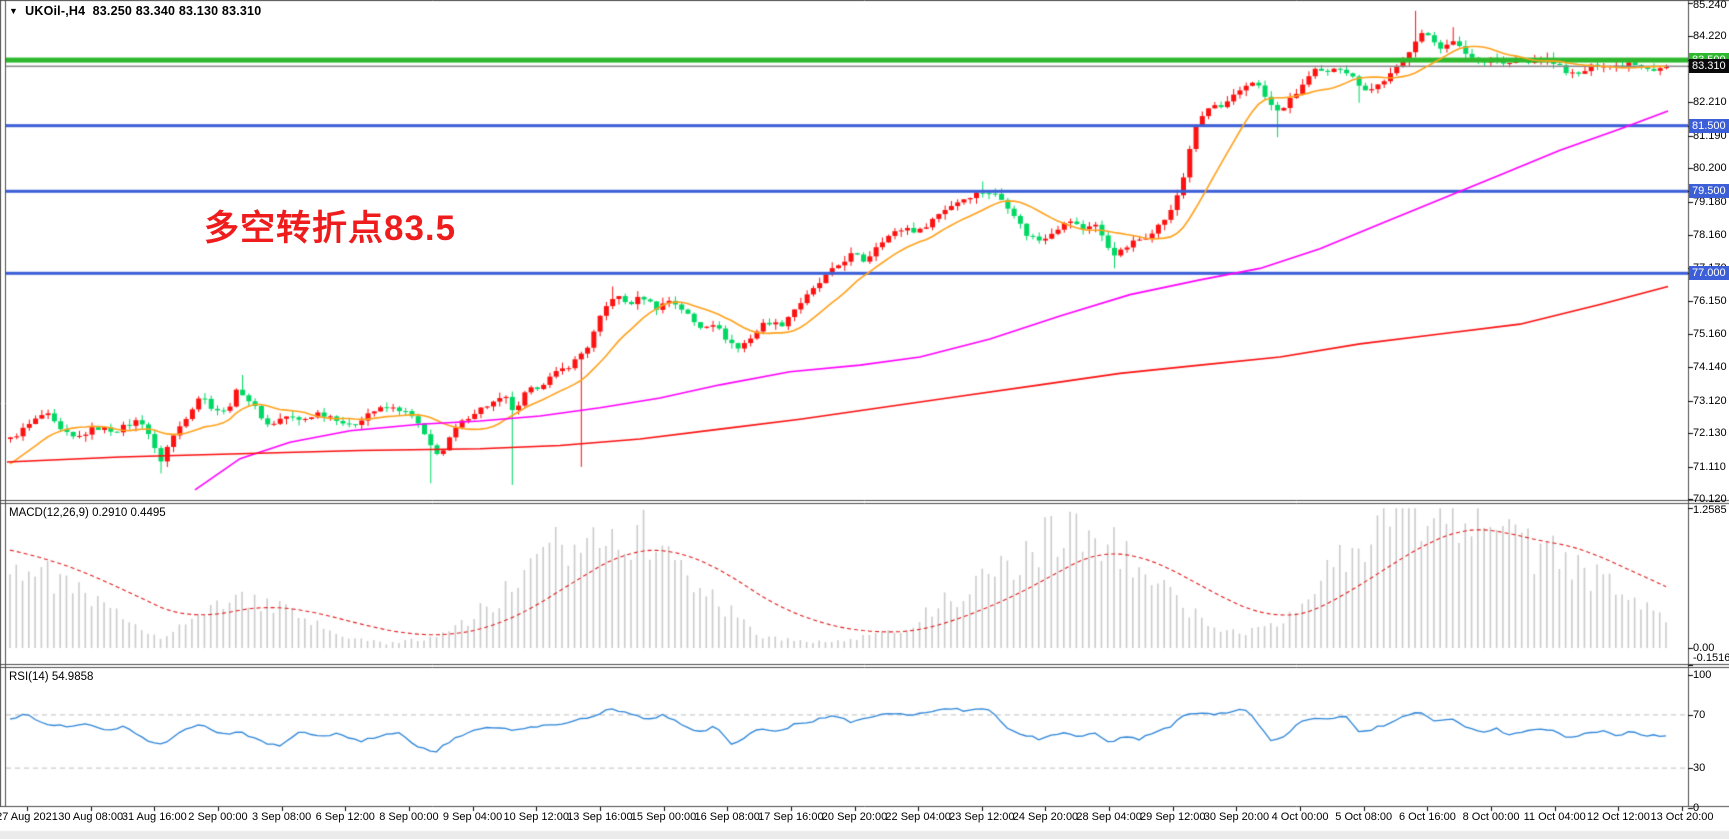 This screenshot has height=839, width=1729. Describe the element at coordinates (1710, 5) in the screenshot. I see `price-axis-label: 85.240` at that location.